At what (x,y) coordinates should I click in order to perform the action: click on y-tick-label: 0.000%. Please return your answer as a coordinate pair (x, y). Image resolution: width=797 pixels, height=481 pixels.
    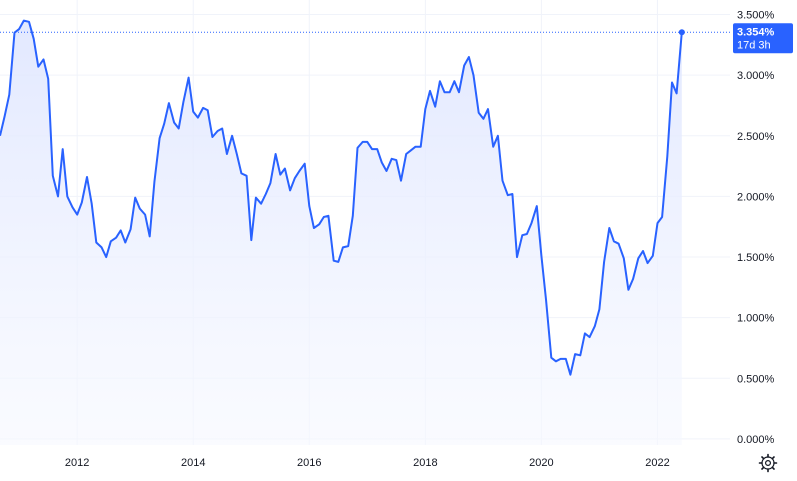
    Looking at the image, I should click on (756, 440).